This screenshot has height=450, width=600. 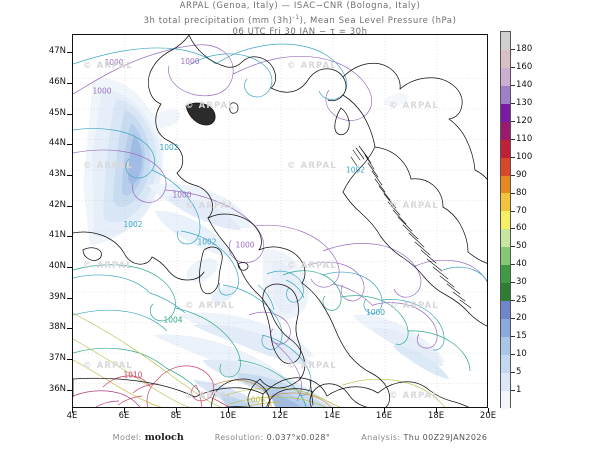 I want to click on lon-tick-label: 6E, so click(x=124, y=416).